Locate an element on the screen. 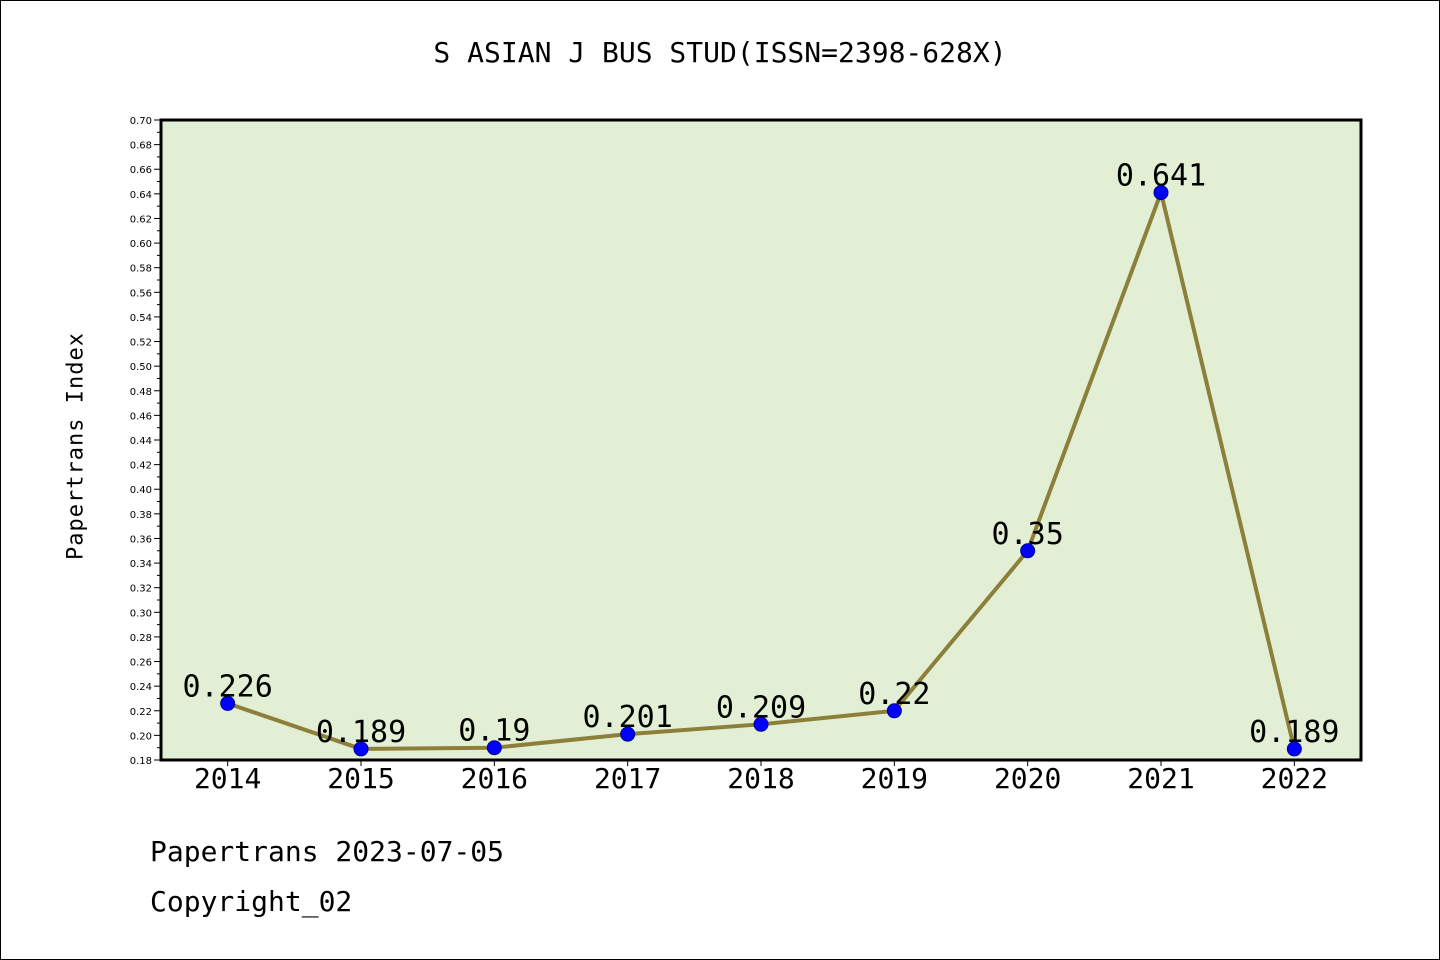 The width and height of the screenshot is (1440, 960). data-label: 0.201 is located at coordinates (628, 717).